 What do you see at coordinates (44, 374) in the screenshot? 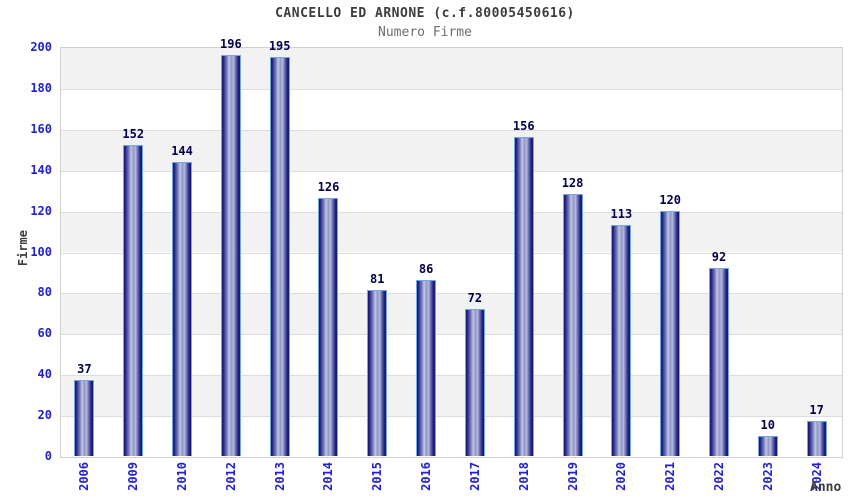
I see `y-tick-label: 40` at bounding box center [44, 374].